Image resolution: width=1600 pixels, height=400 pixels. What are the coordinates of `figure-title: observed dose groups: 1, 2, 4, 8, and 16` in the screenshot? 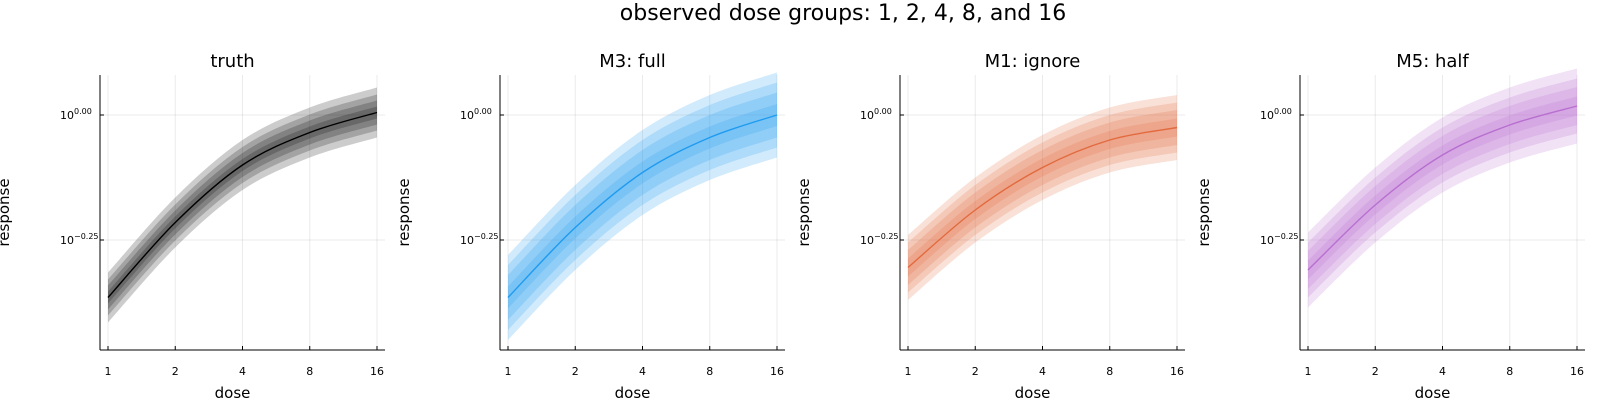 It's located at (843, 13).